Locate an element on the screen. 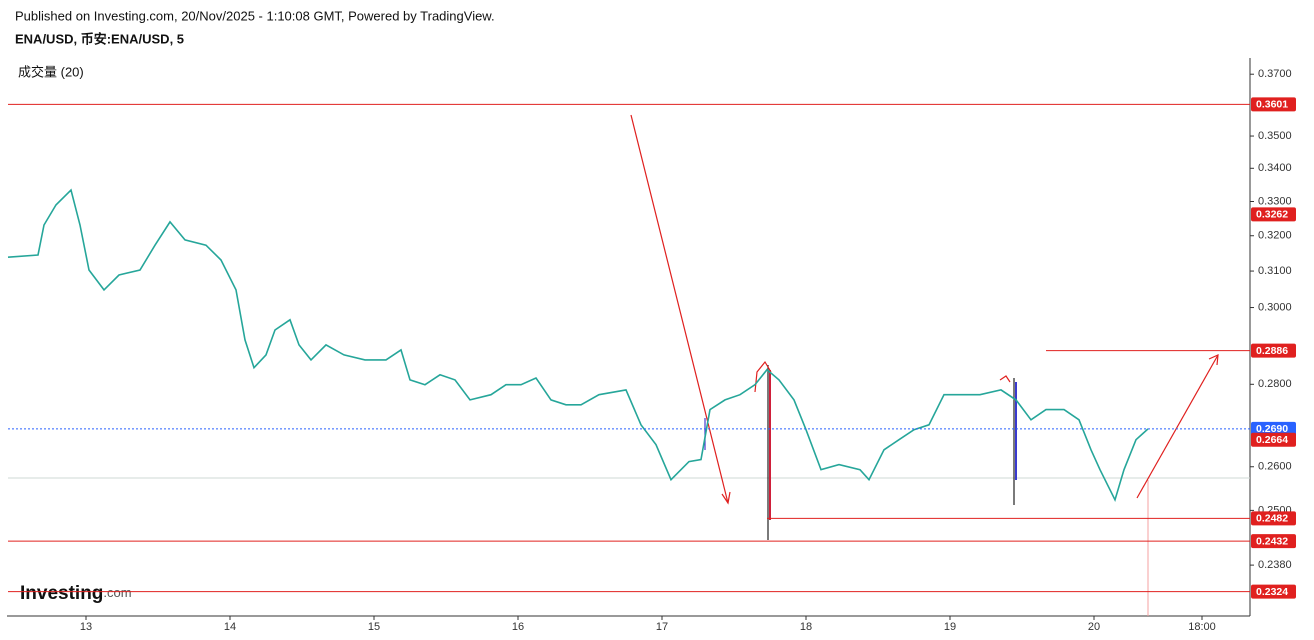 The width and height of the screenshot is (1314, 640). y-tick-label: 0.3700 is located at coordinates (1275, 74).